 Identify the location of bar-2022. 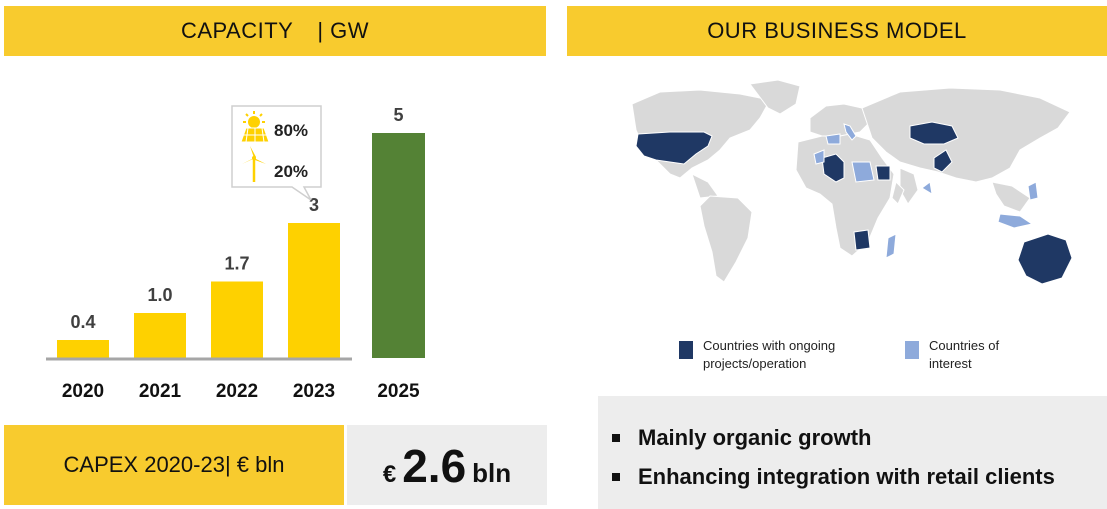
(237, 319).